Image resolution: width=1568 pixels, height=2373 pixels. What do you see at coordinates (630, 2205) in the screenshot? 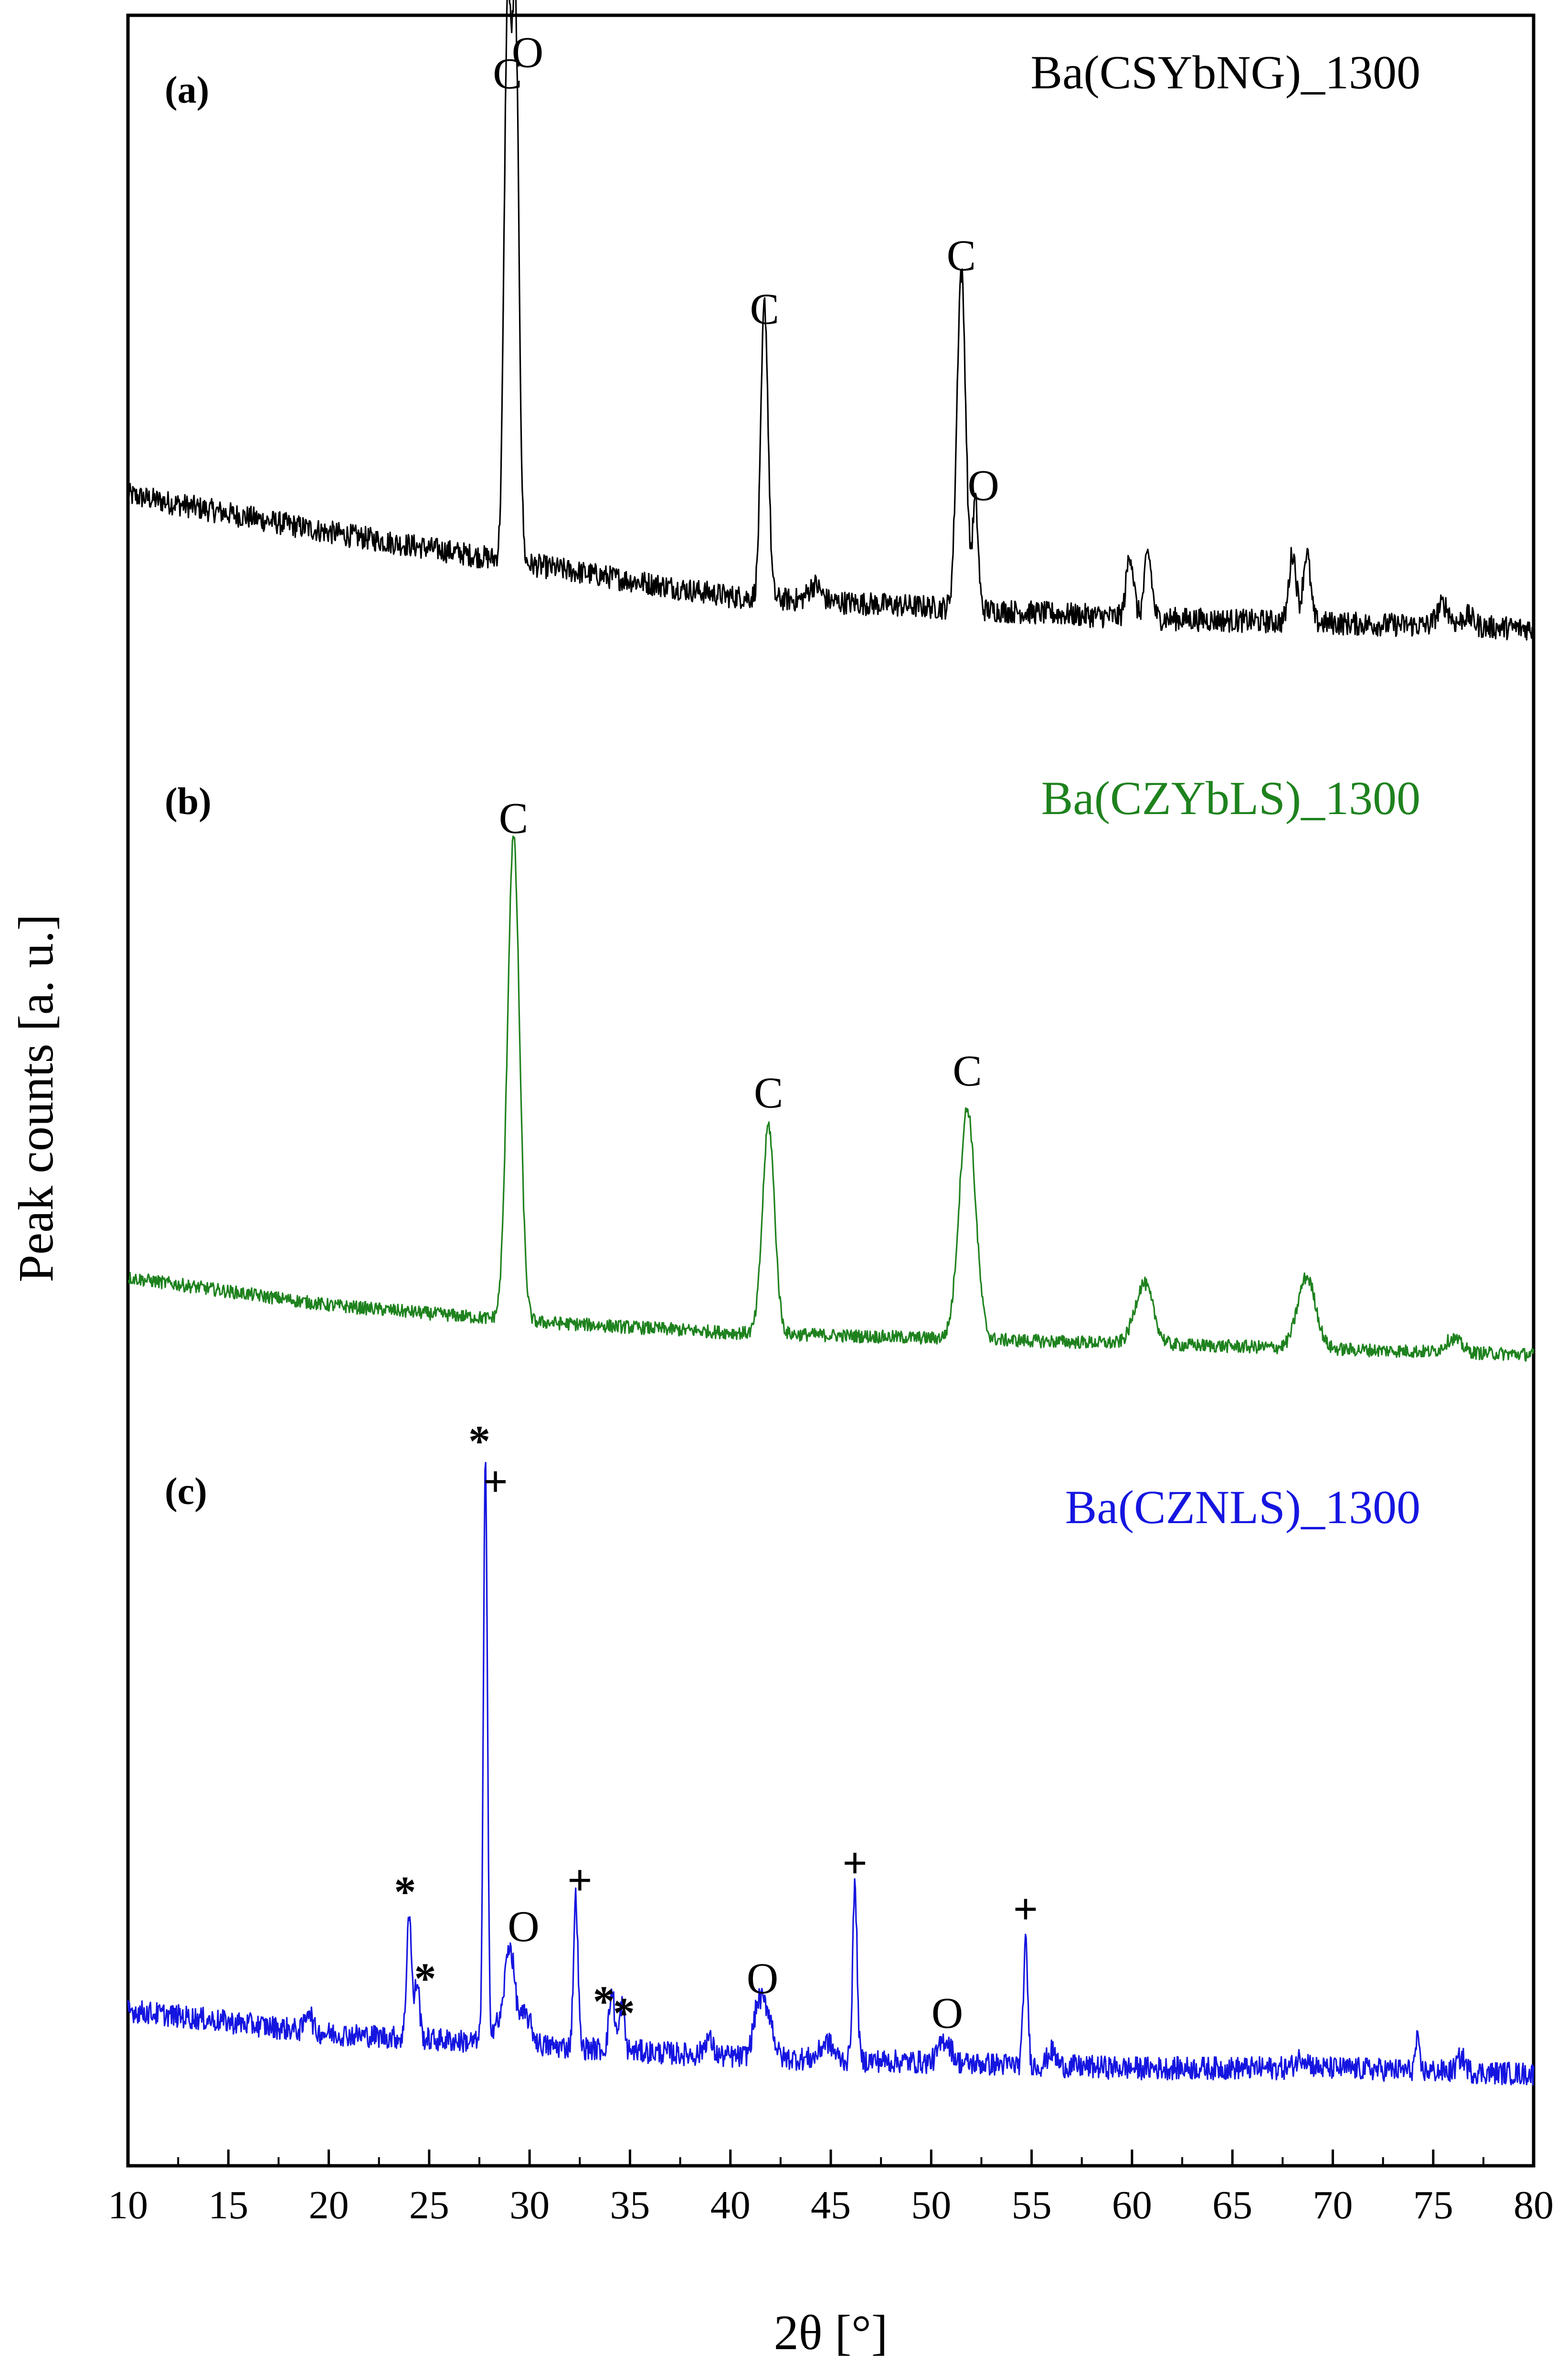
I see `x-tick-label-35: 35` at bounding box center [630, 2205].